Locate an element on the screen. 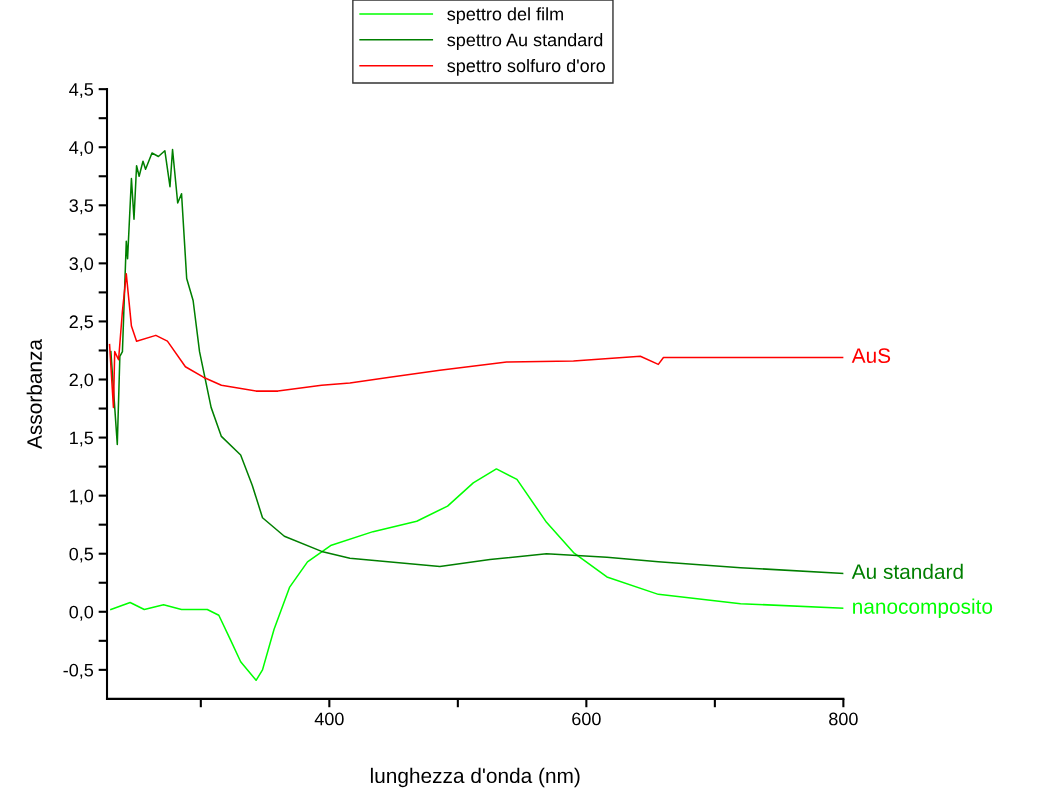 The image size is (1043, 796). y-tick-label: 4,0 is located at coordinates (81, 149).